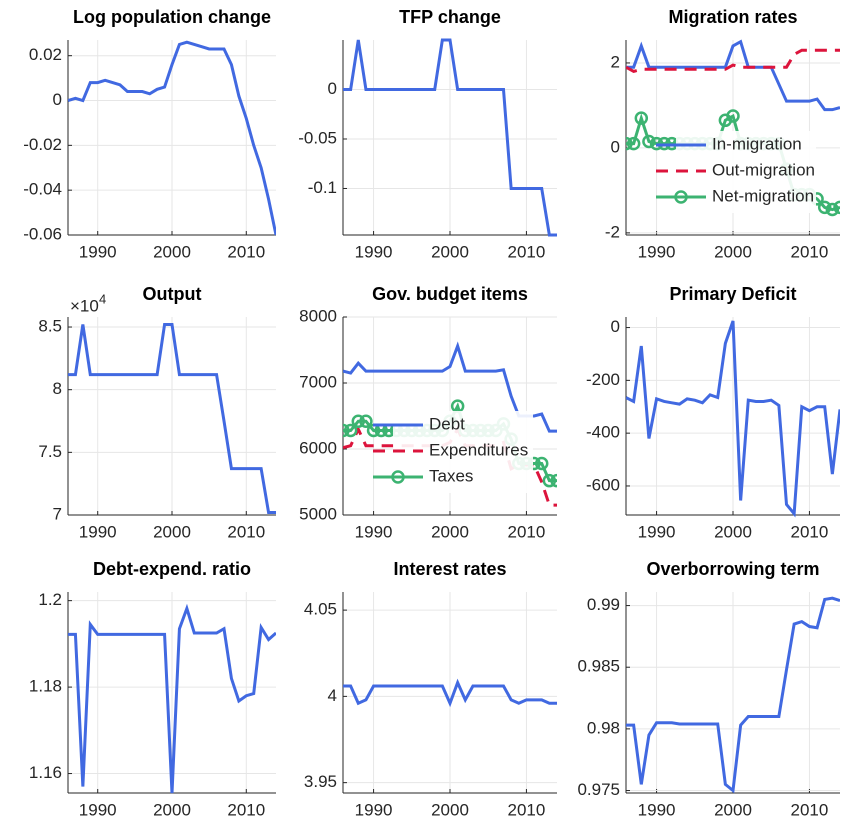 The width and height of the screenshot is (844, 830). What do you see at coordinates (45, 54) in the screenshot?
I see `y-tick-label: 0.02` at bounding box center [45, 54].